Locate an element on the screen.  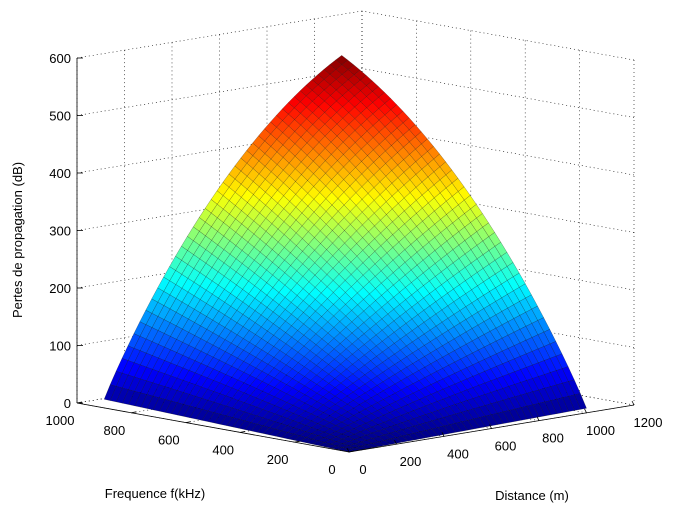
y-axis-label: Frequence f(kHz) is located at coordinates (155, 493).